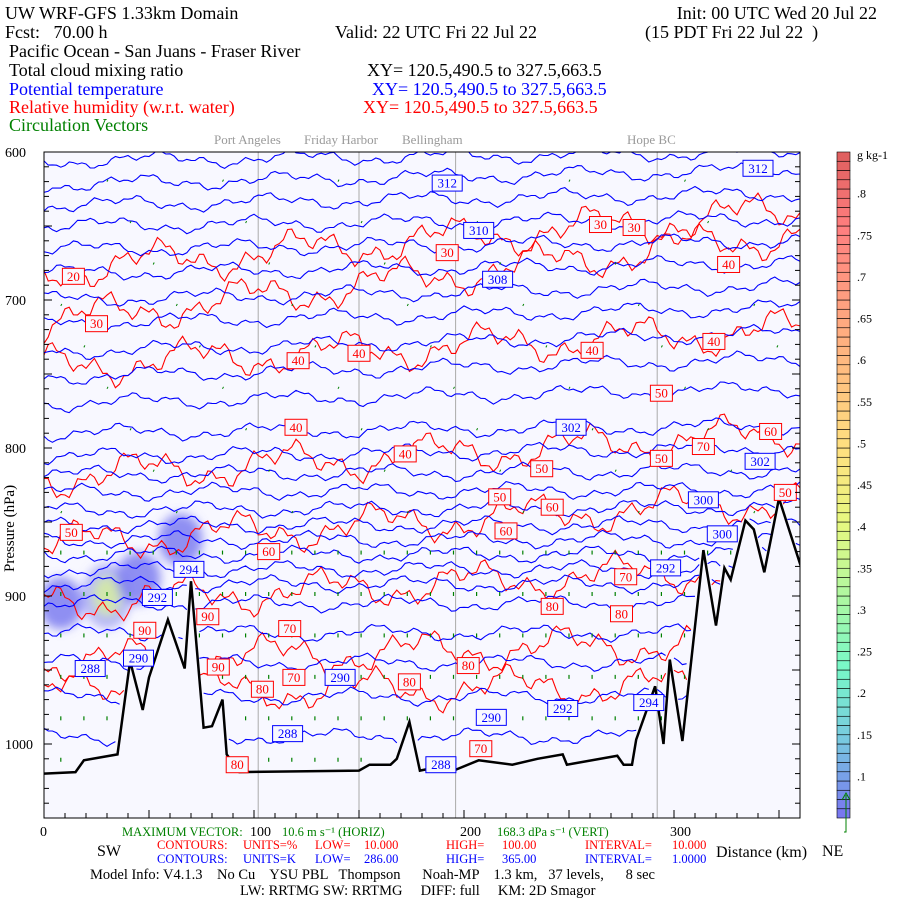  Describe the element at coordinates (479, 230) in the screenshot. I see `theta-label: 310` at that location.